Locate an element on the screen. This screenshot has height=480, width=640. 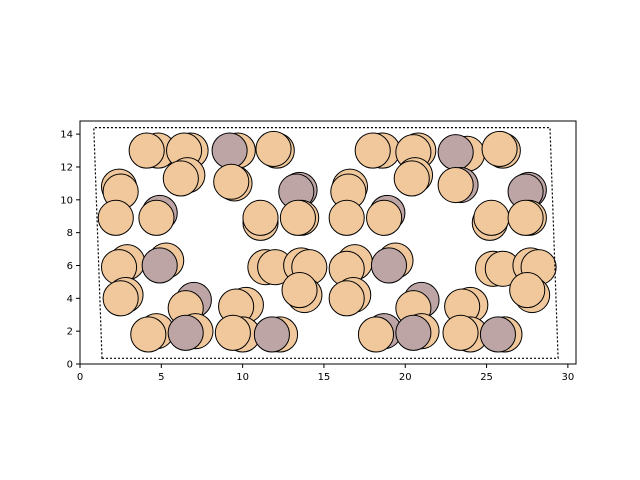
y-tick-label: 8 is located at coordinates (70, 233).